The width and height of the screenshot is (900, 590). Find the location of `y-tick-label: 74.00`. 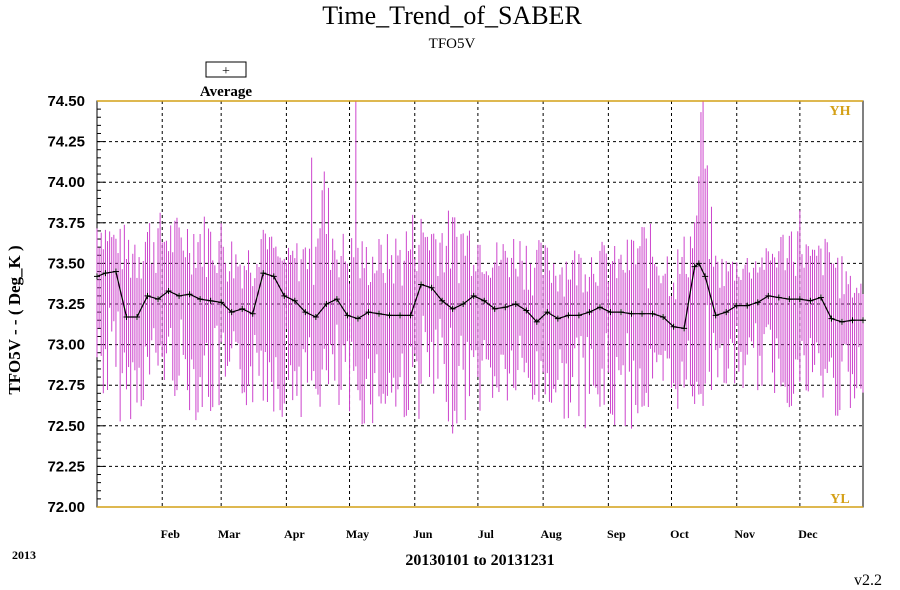

y-tick-label: 74.00 is located at coordinates (66, 182).